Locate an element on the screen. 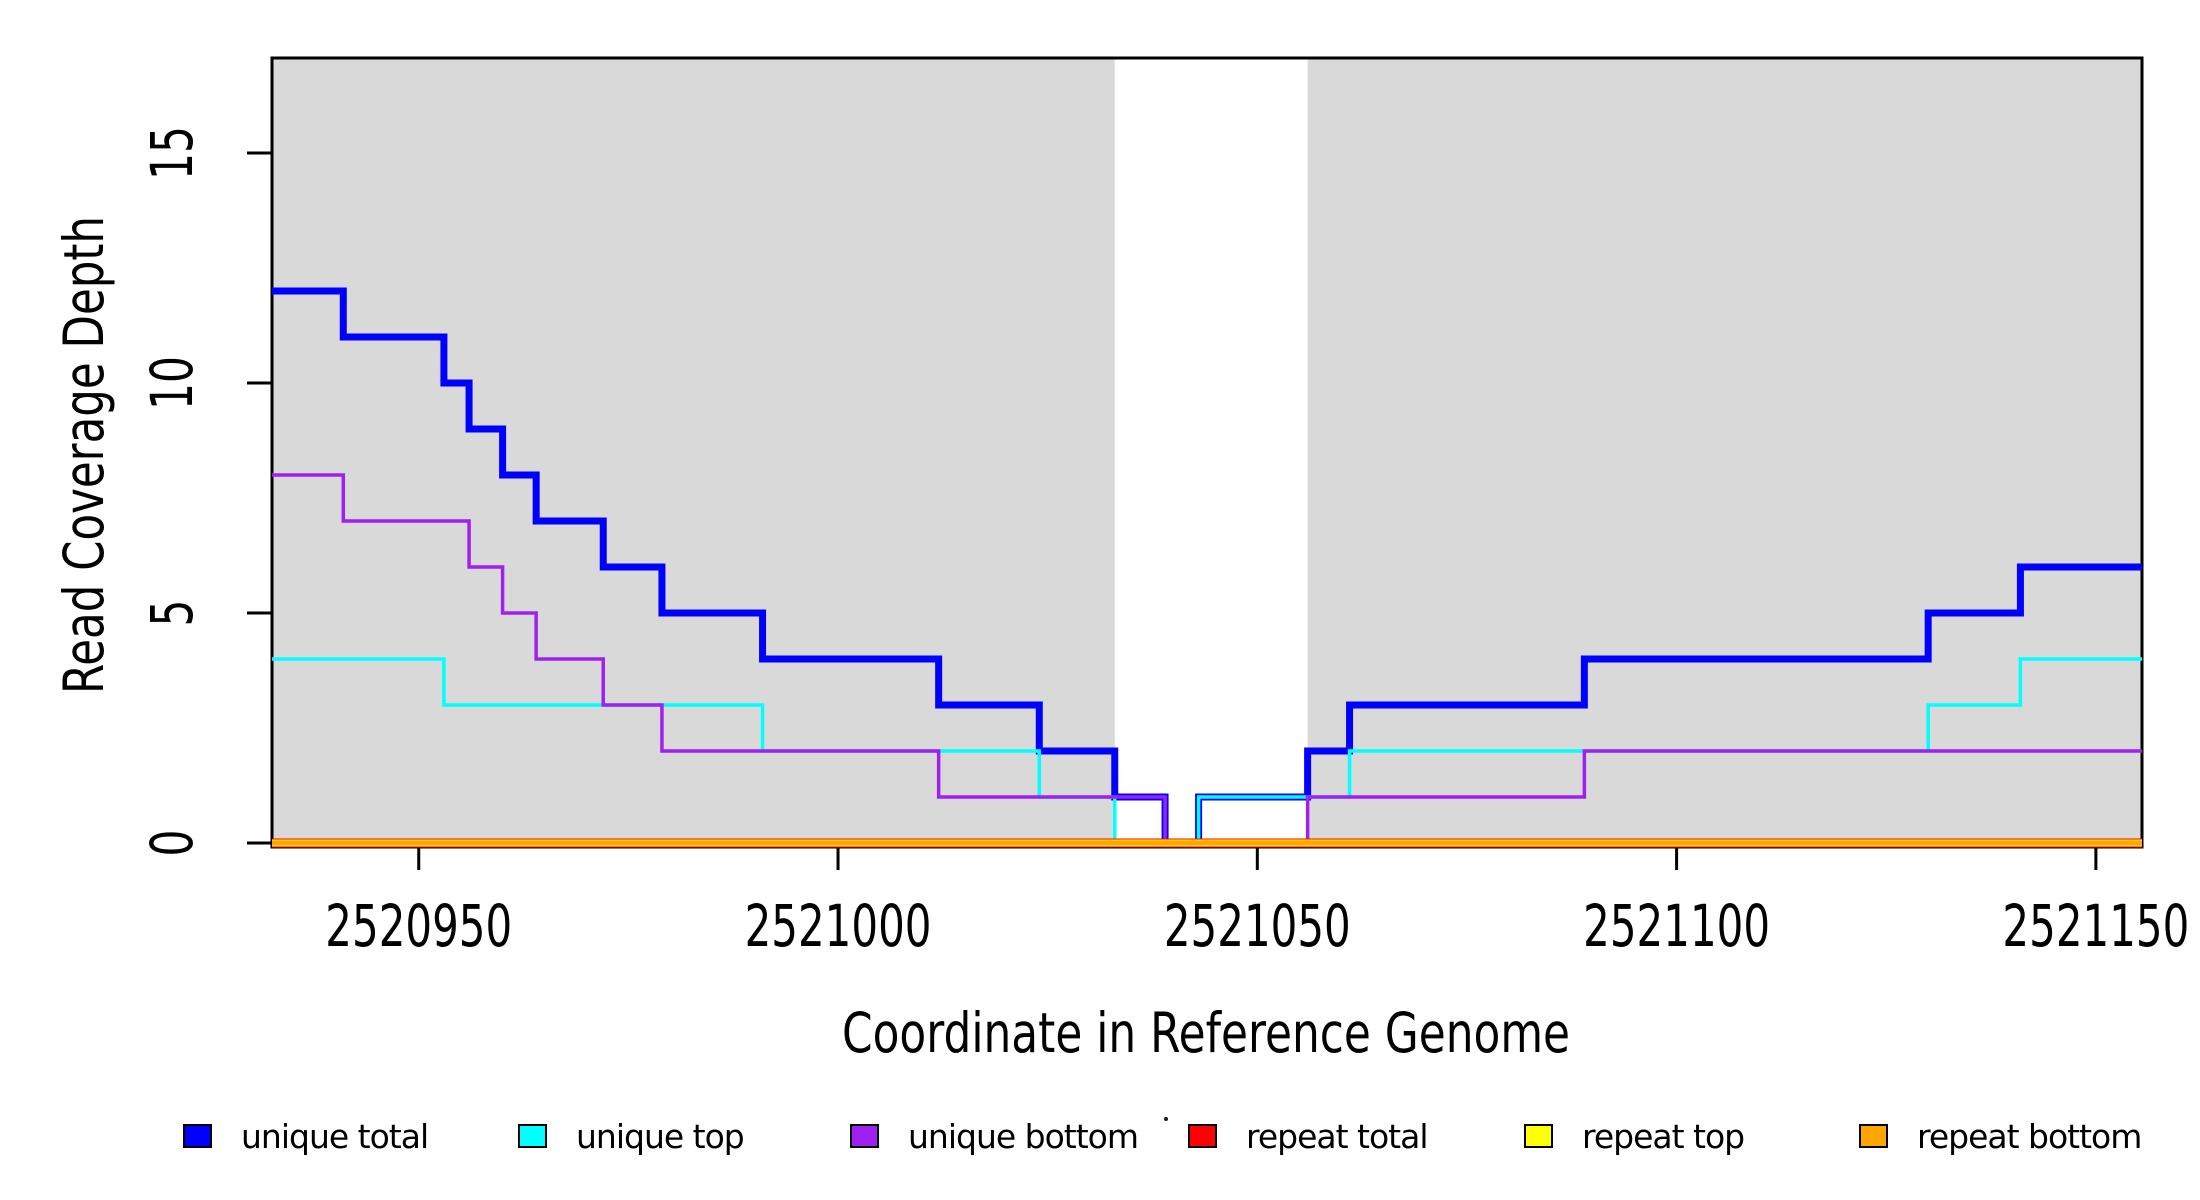 This screenshot has width=2200, height=1200. x-tick-label: 2521100 is located at coordinates (1676, 926).